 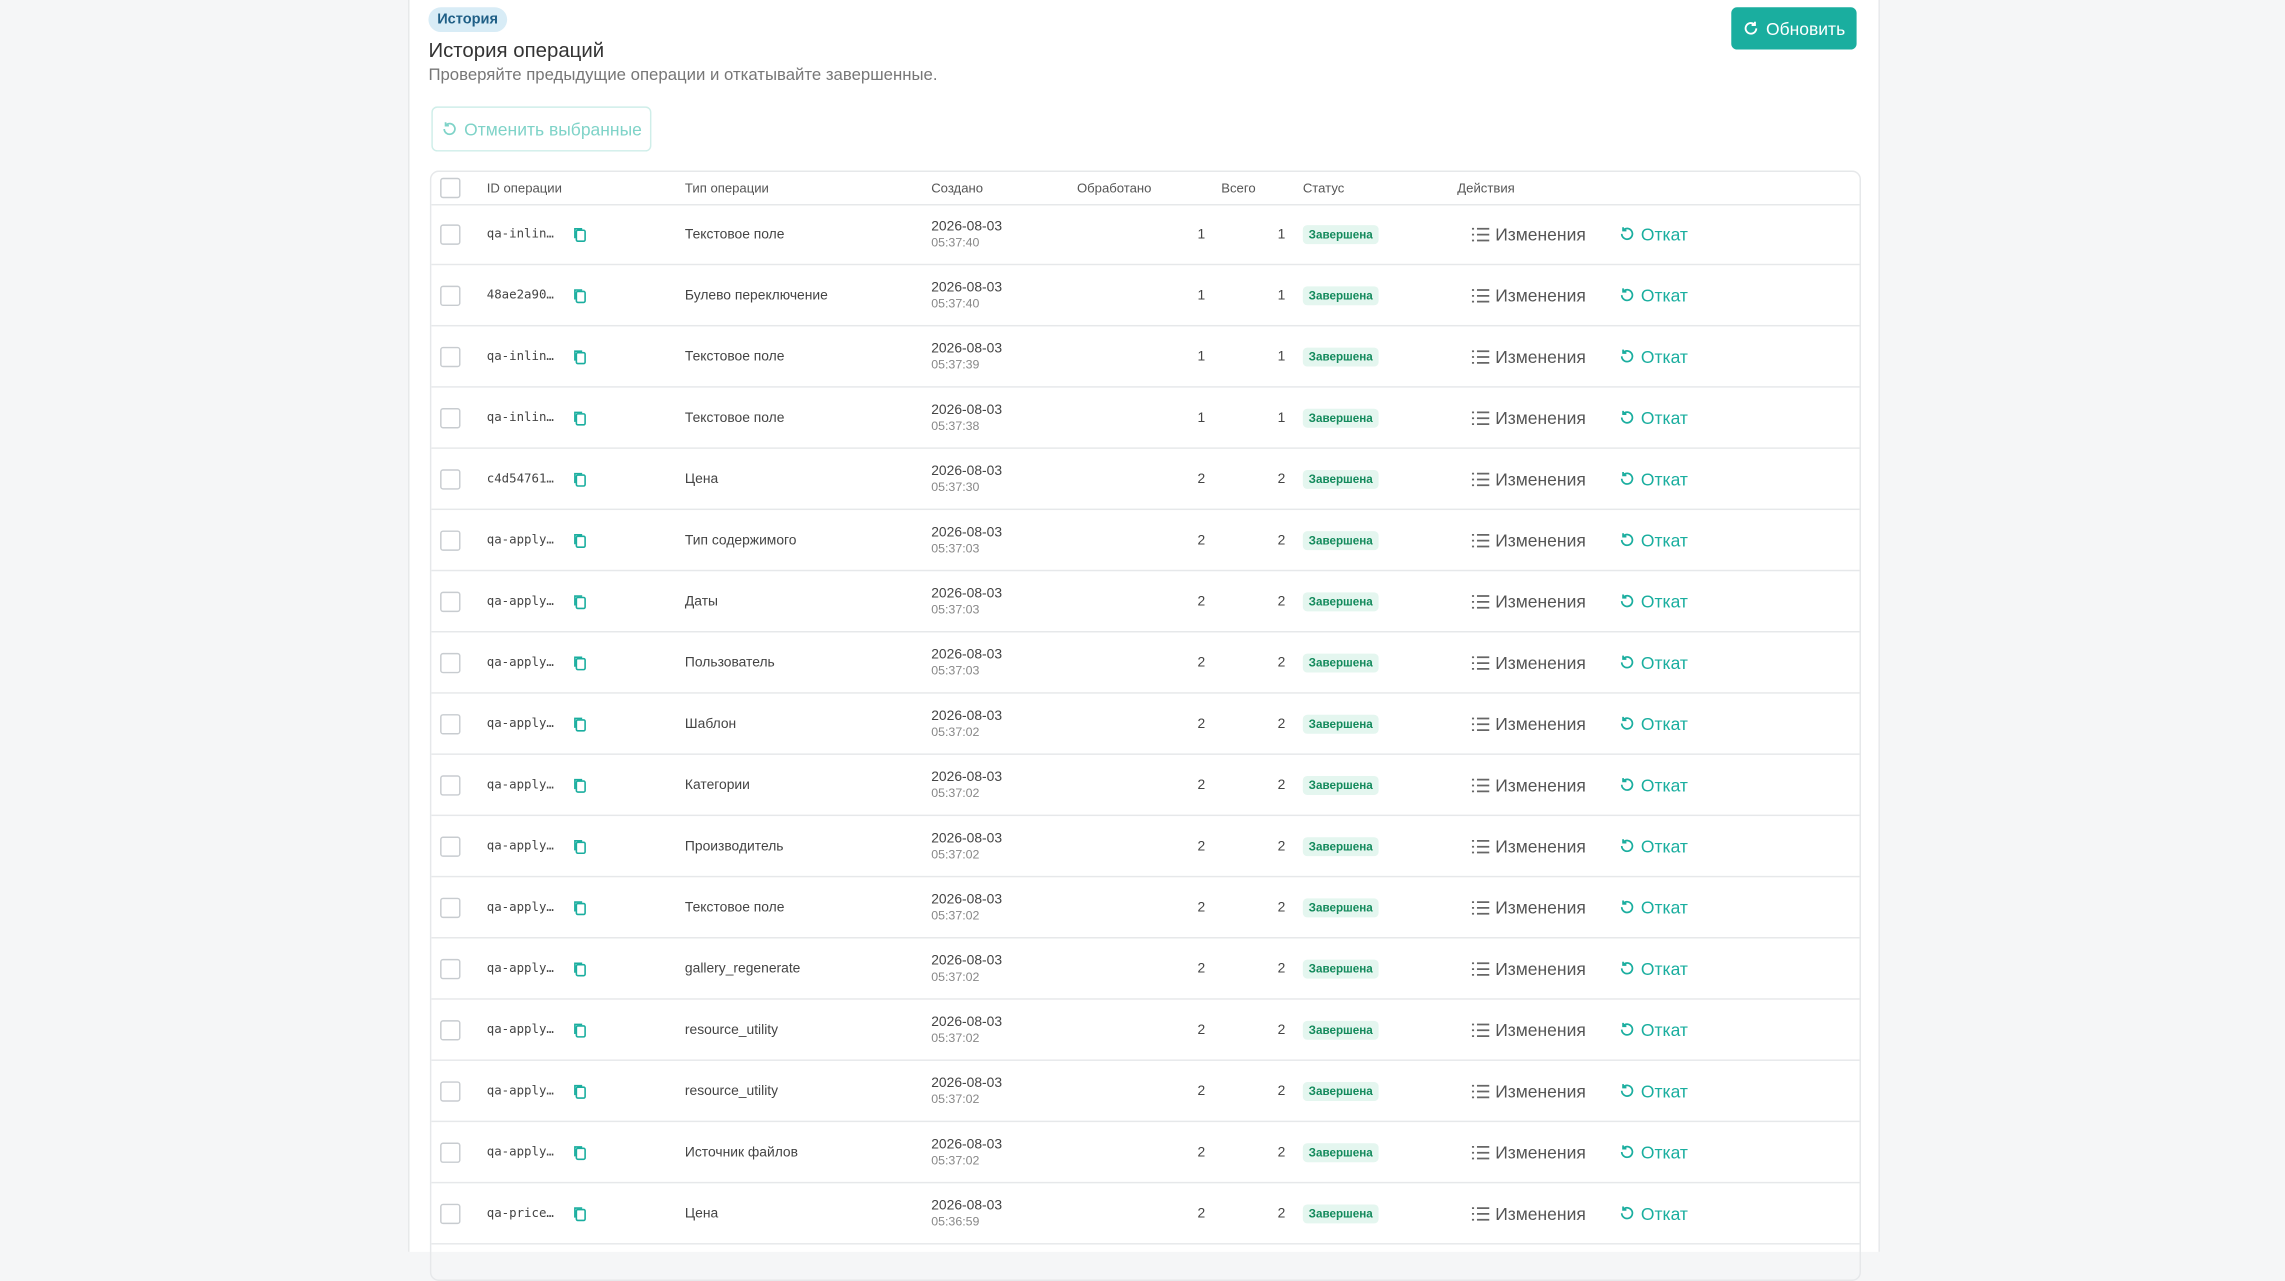 I want to click on created: 2026-08-03 05:37:02, so click(x=966, y=1091).